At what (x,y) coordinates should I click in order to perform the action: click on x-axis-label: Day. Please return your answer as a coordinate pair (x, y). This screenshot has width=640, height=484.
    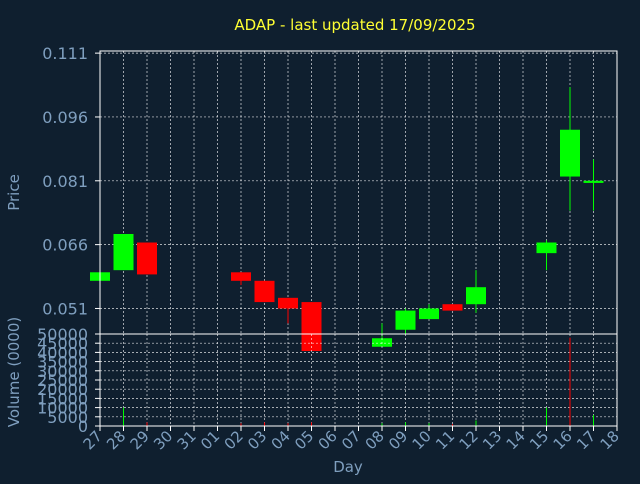
    Looking at the image, I should click on (348, 467).